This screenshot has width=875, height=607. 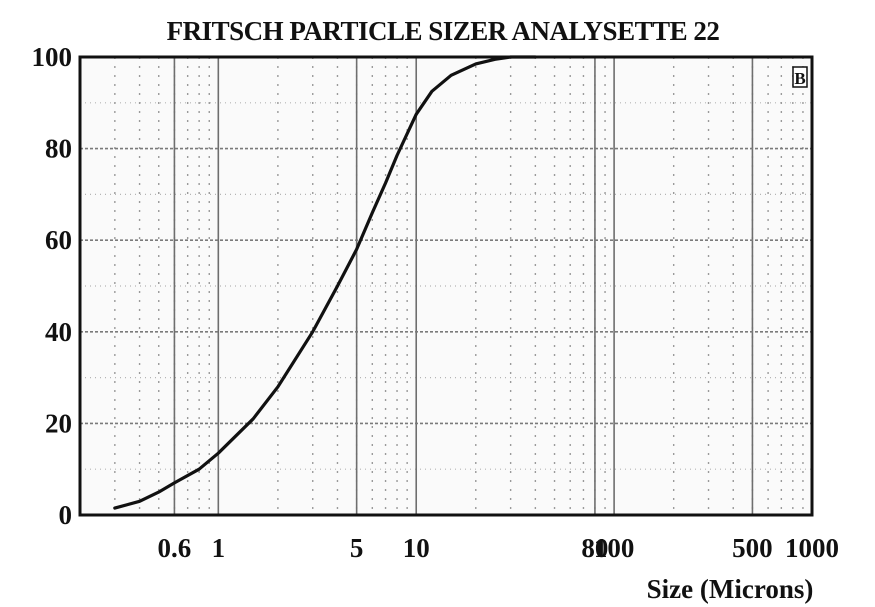 I want to click on legend-box: B, so click(x=800, y=77).